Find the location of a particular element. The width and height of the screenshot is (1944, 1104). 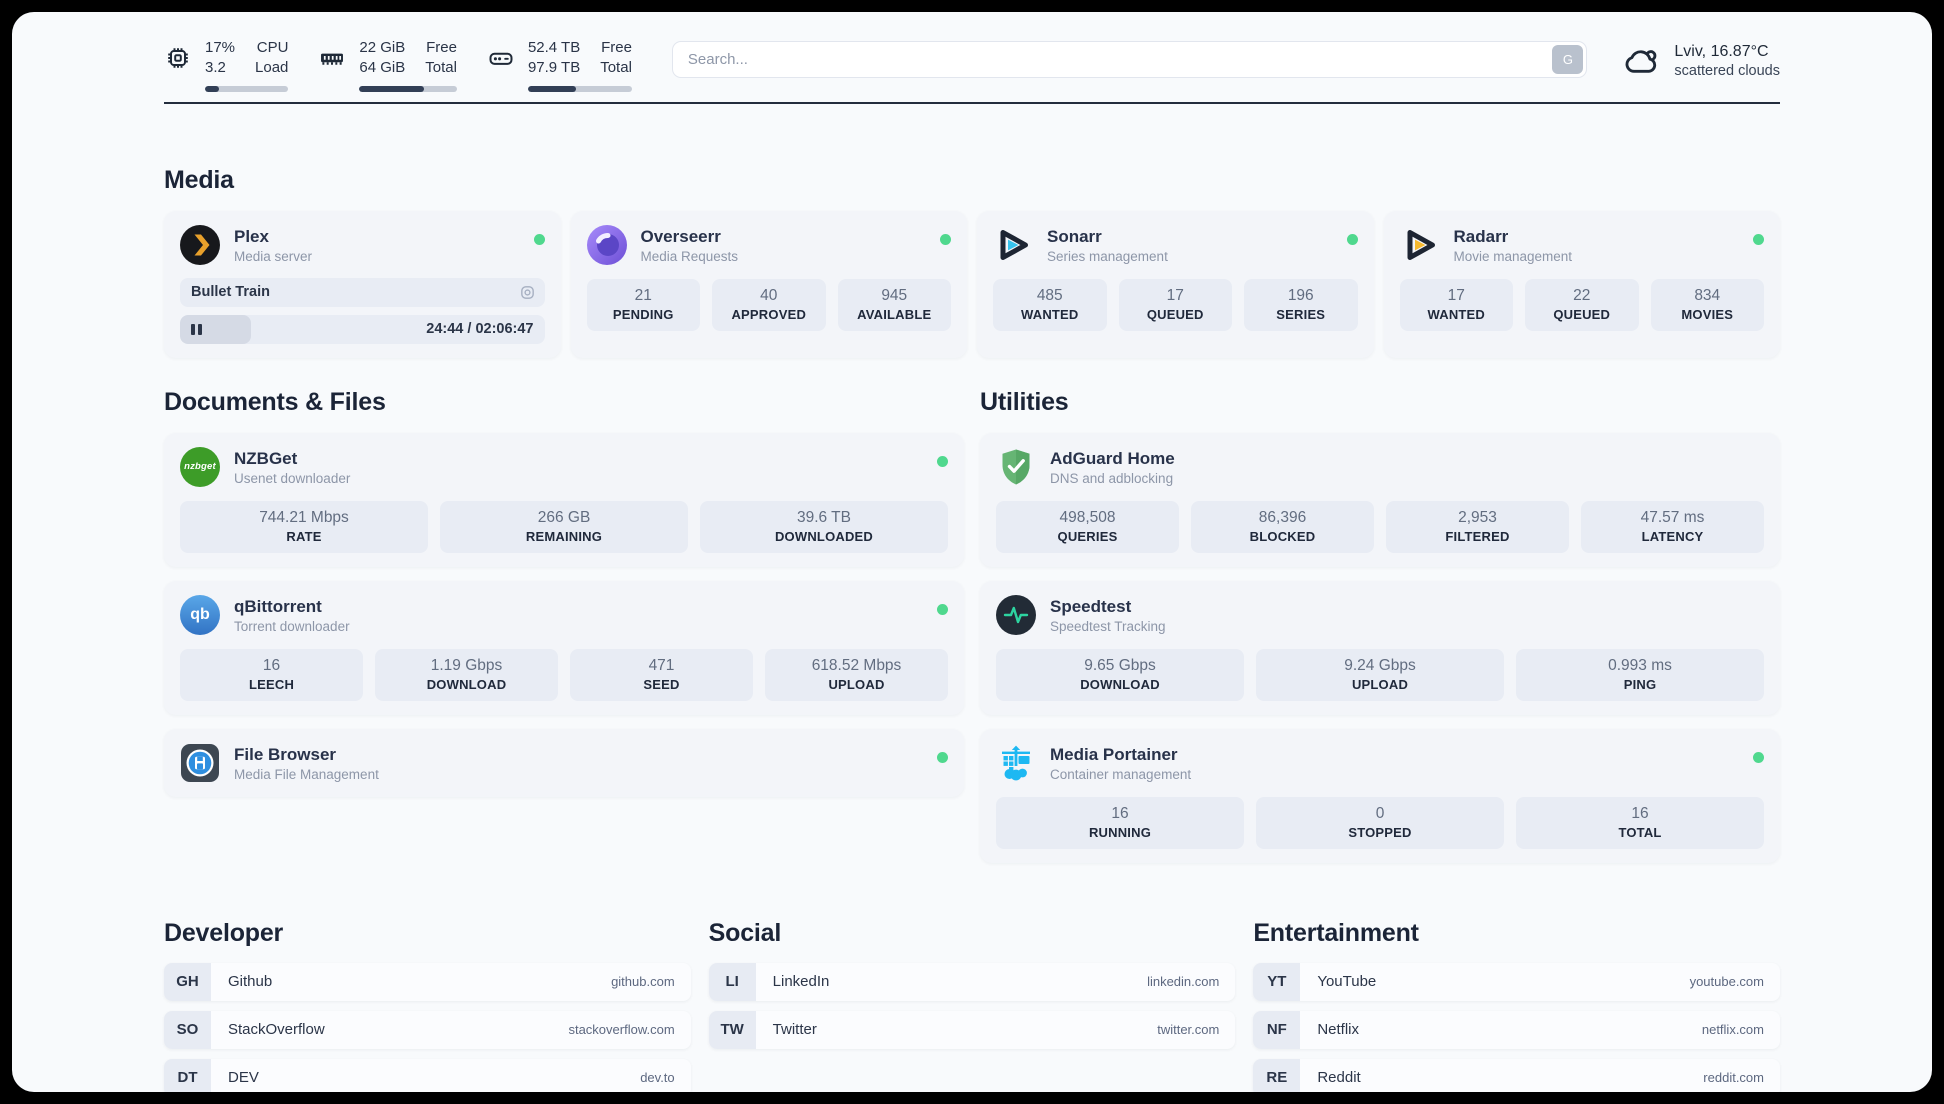

disk-total-value: 97.9 TB is located at coordinates (554, 68).